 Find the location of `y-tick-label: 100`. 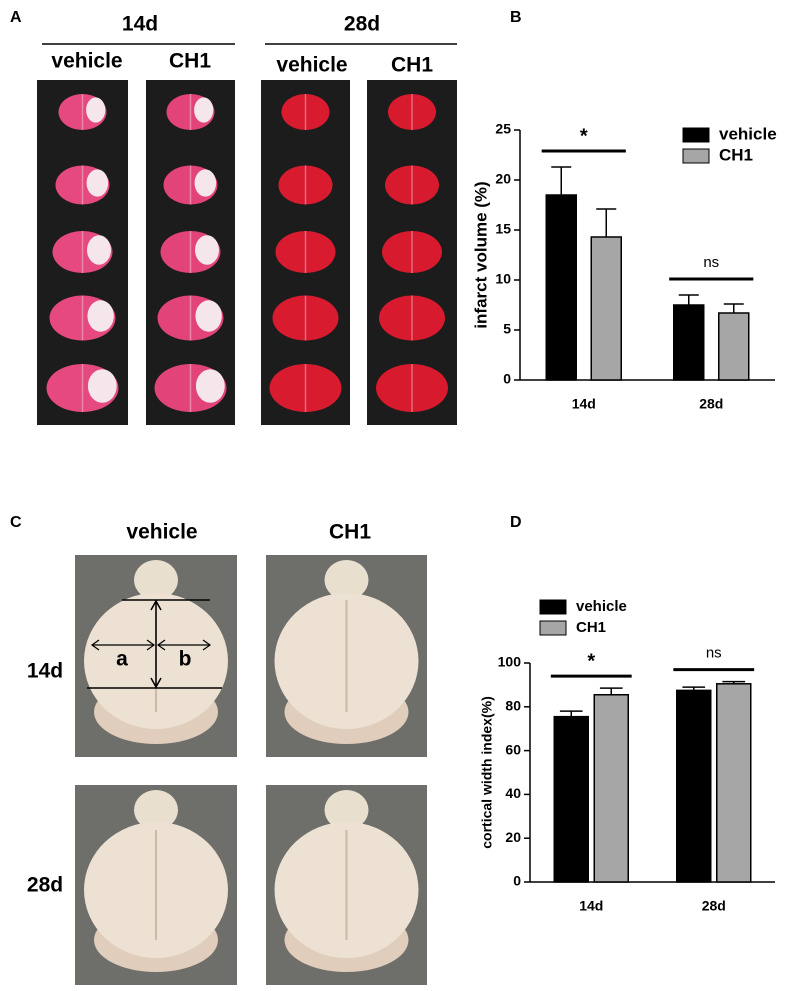

y-tick-label: 100 is located at coordinates (510, 662).